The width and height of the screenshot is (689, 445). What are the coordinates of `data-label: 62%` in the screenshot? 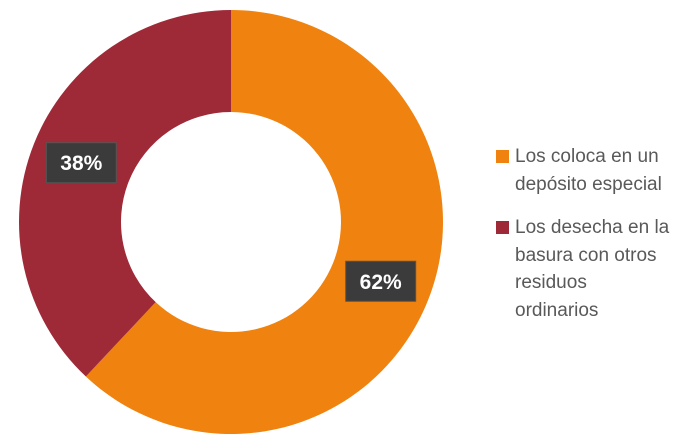 It's located at (381, 282).